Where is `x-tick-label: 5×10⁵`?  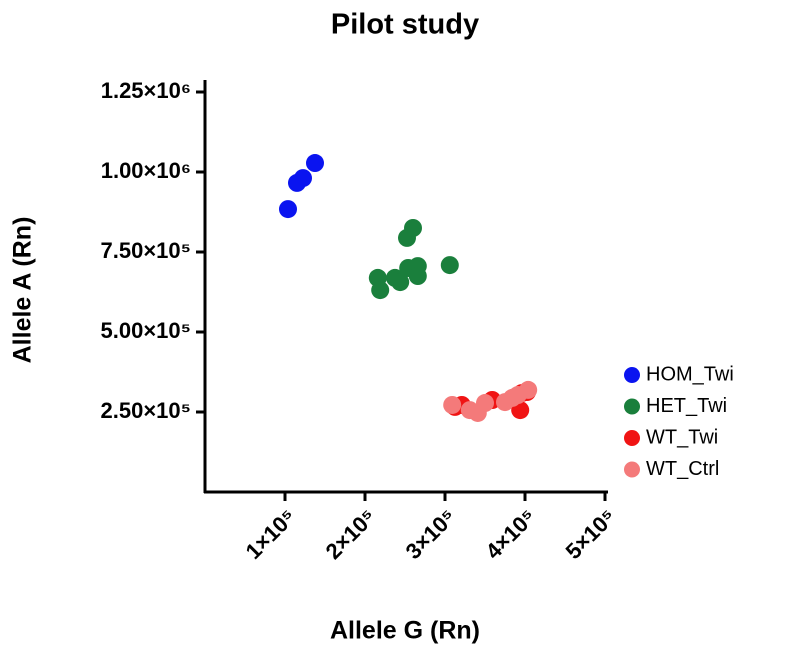 x-tick-label: 5×10⁵ is located at coordinates (591, 534).